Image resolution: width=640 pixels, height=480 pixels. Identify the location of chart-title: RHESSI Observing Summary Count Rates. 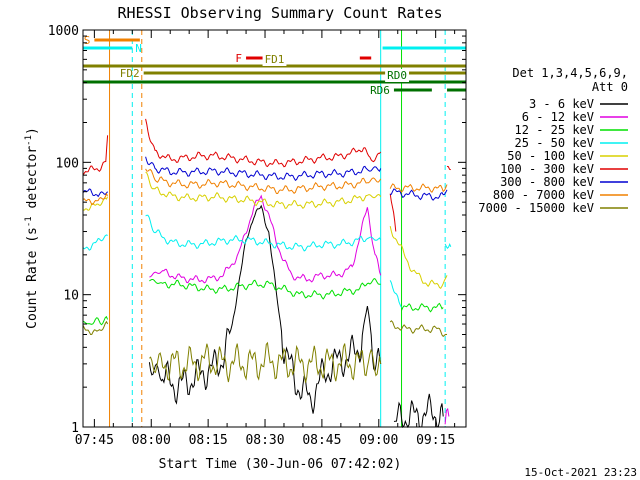
(279, 13).